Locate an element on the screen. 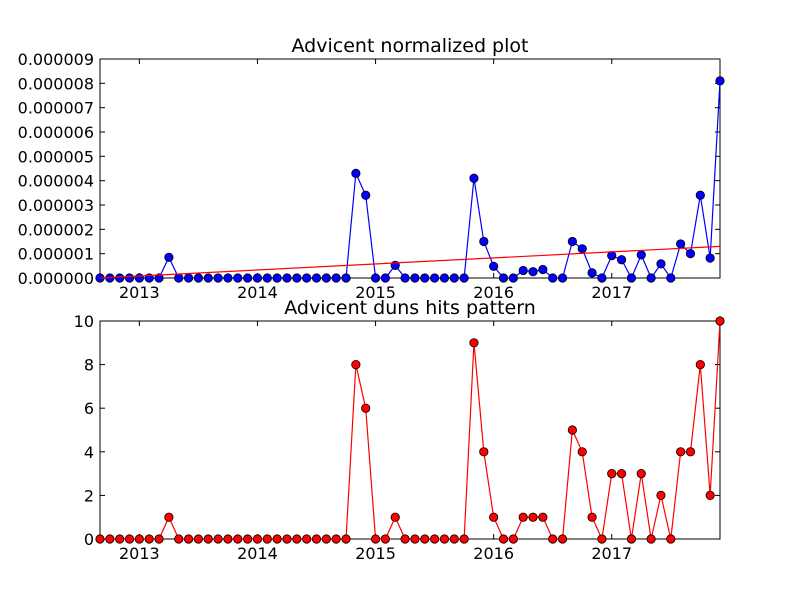  y-tick-label: 2 is located at coordinates (89, 495).